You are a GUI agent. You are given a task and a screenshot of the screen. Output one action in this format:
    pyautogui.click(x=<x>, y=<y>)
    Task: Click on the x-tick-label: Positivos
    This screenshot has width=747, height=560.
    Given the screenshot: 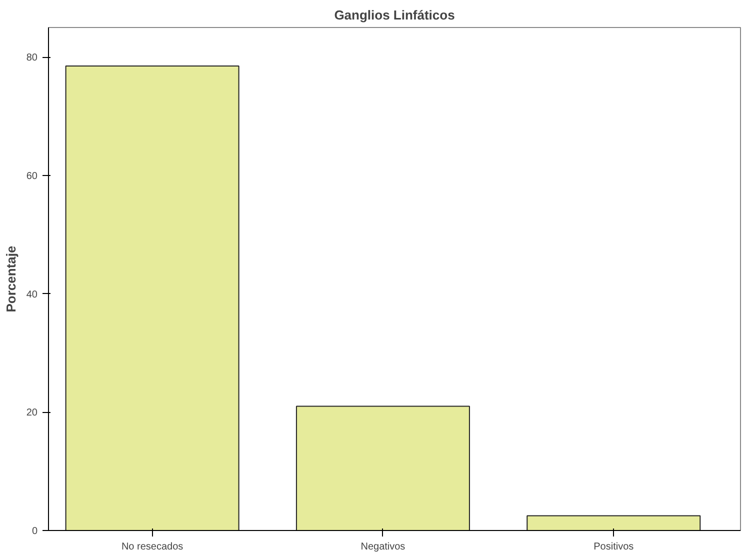 What is the action you would take?
    pyautogui.click(x=614, y=547)
    